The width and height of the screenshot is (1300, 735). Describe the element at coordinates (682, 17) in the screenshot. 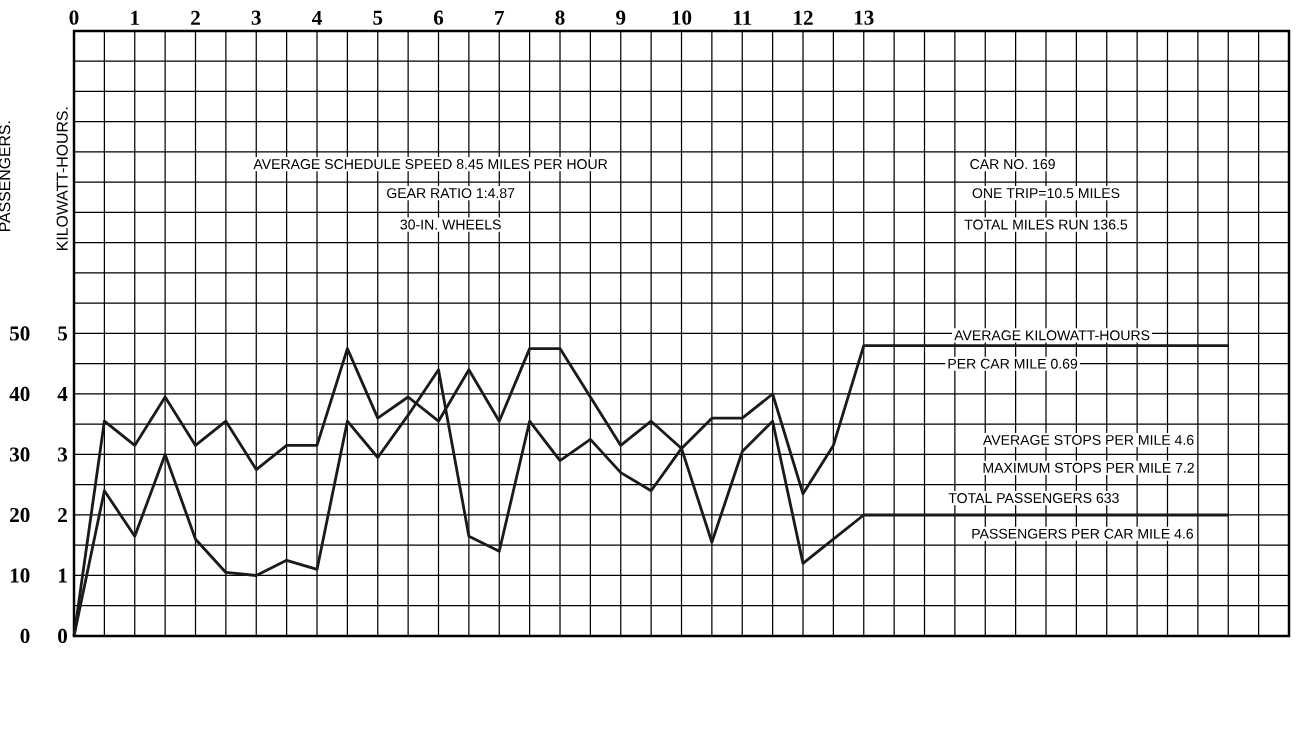

I see `x-tick-label: 10` at that location.